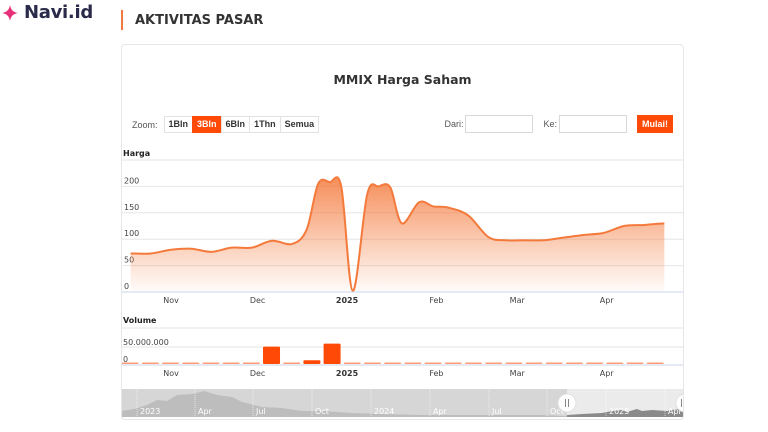 The width and height of the screenshot is (768, 432). What do you see at coordinates (150, 411) in the screenshot?
I see `navigator-tick-label: 2023` at bounding box center [150, 411].